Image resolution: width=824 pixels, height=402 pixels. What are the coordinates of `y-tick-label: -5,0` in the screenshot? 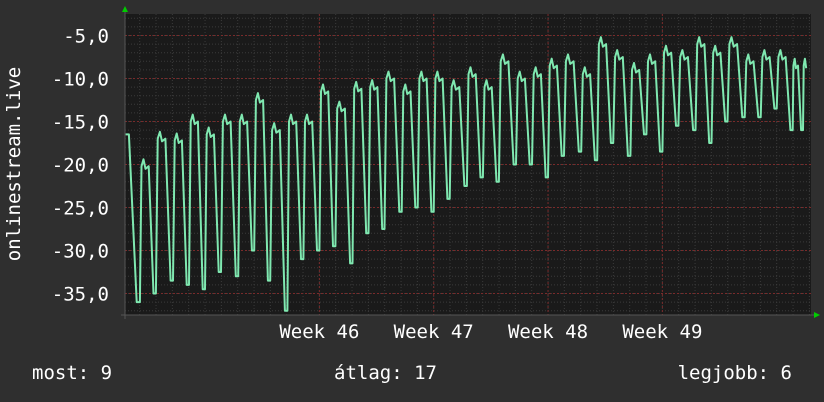 It's located at (86, 37).